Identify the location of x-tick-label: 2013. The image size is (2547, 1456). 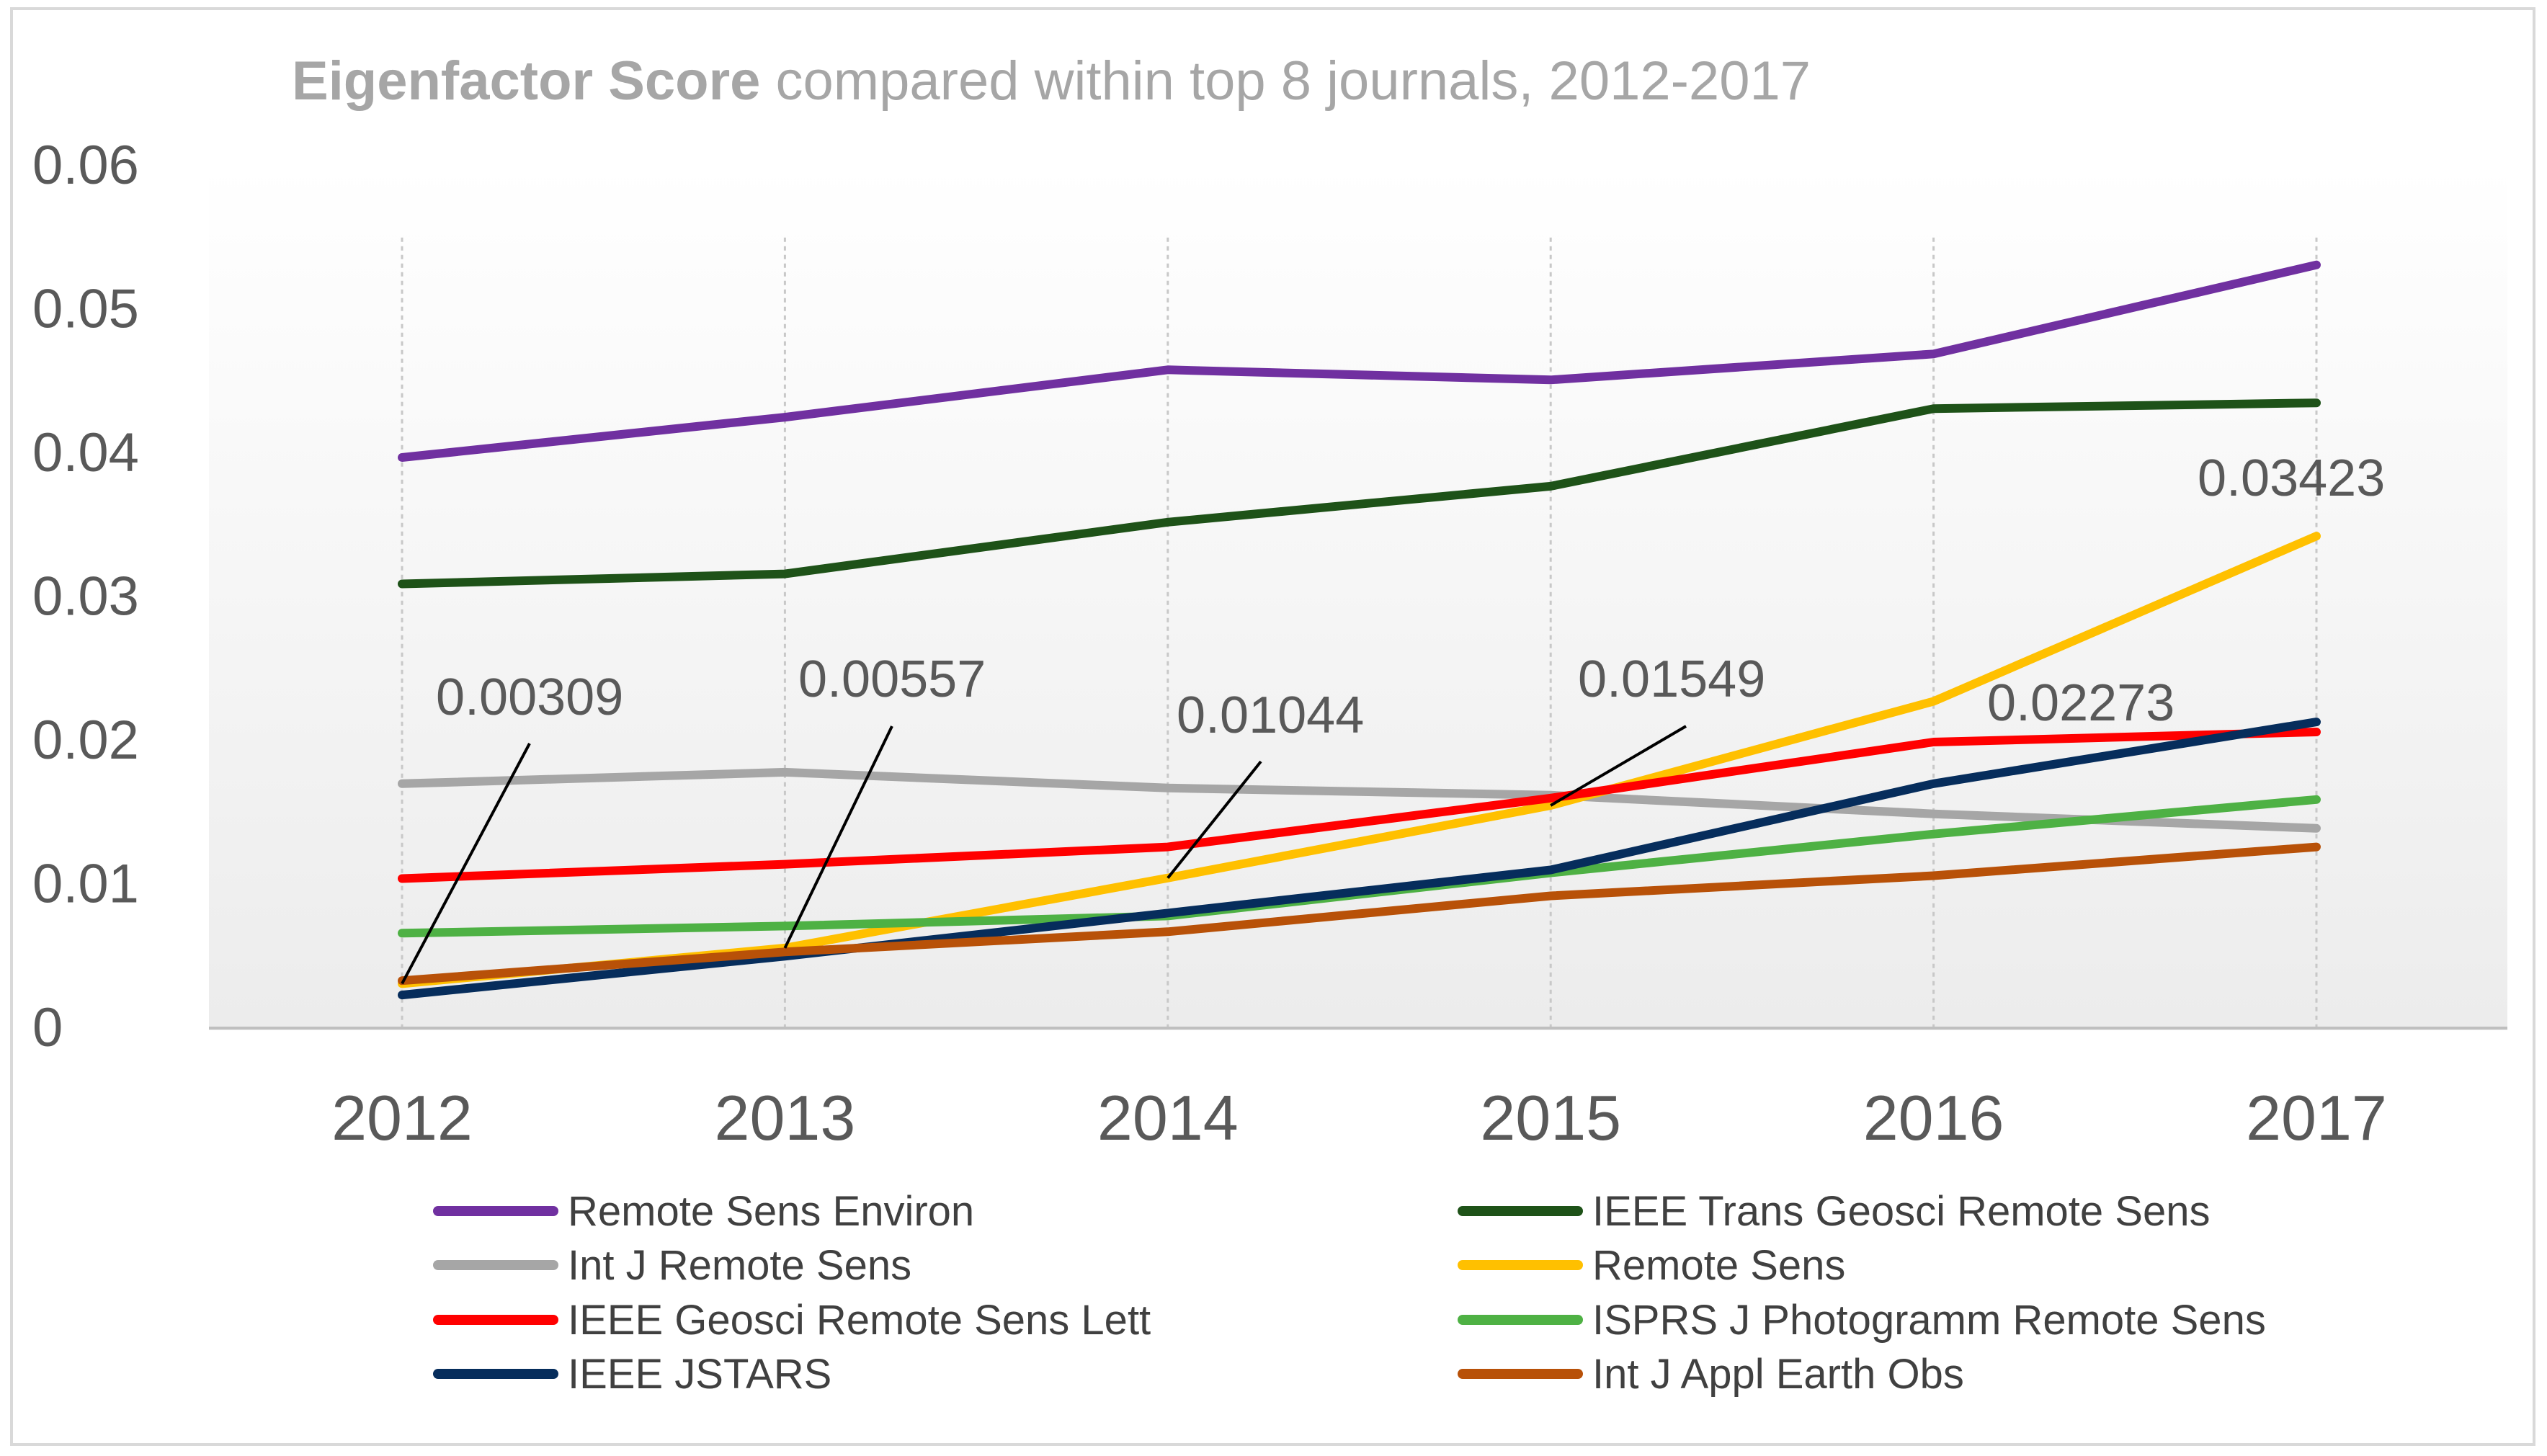
(785, 1117).